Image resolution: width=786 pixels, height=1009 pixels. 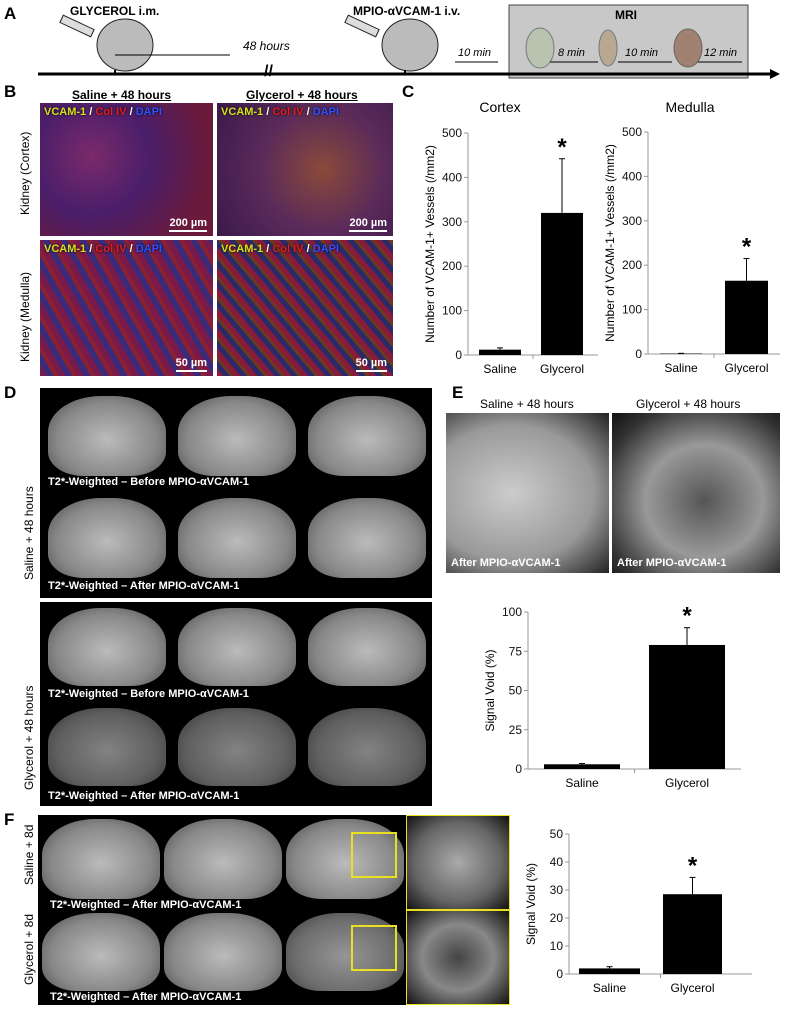 What do you see at coordinates (721, 53) in the screenshot?
I see `time-heart-end: 12 min` at bounding box center [721, 53].